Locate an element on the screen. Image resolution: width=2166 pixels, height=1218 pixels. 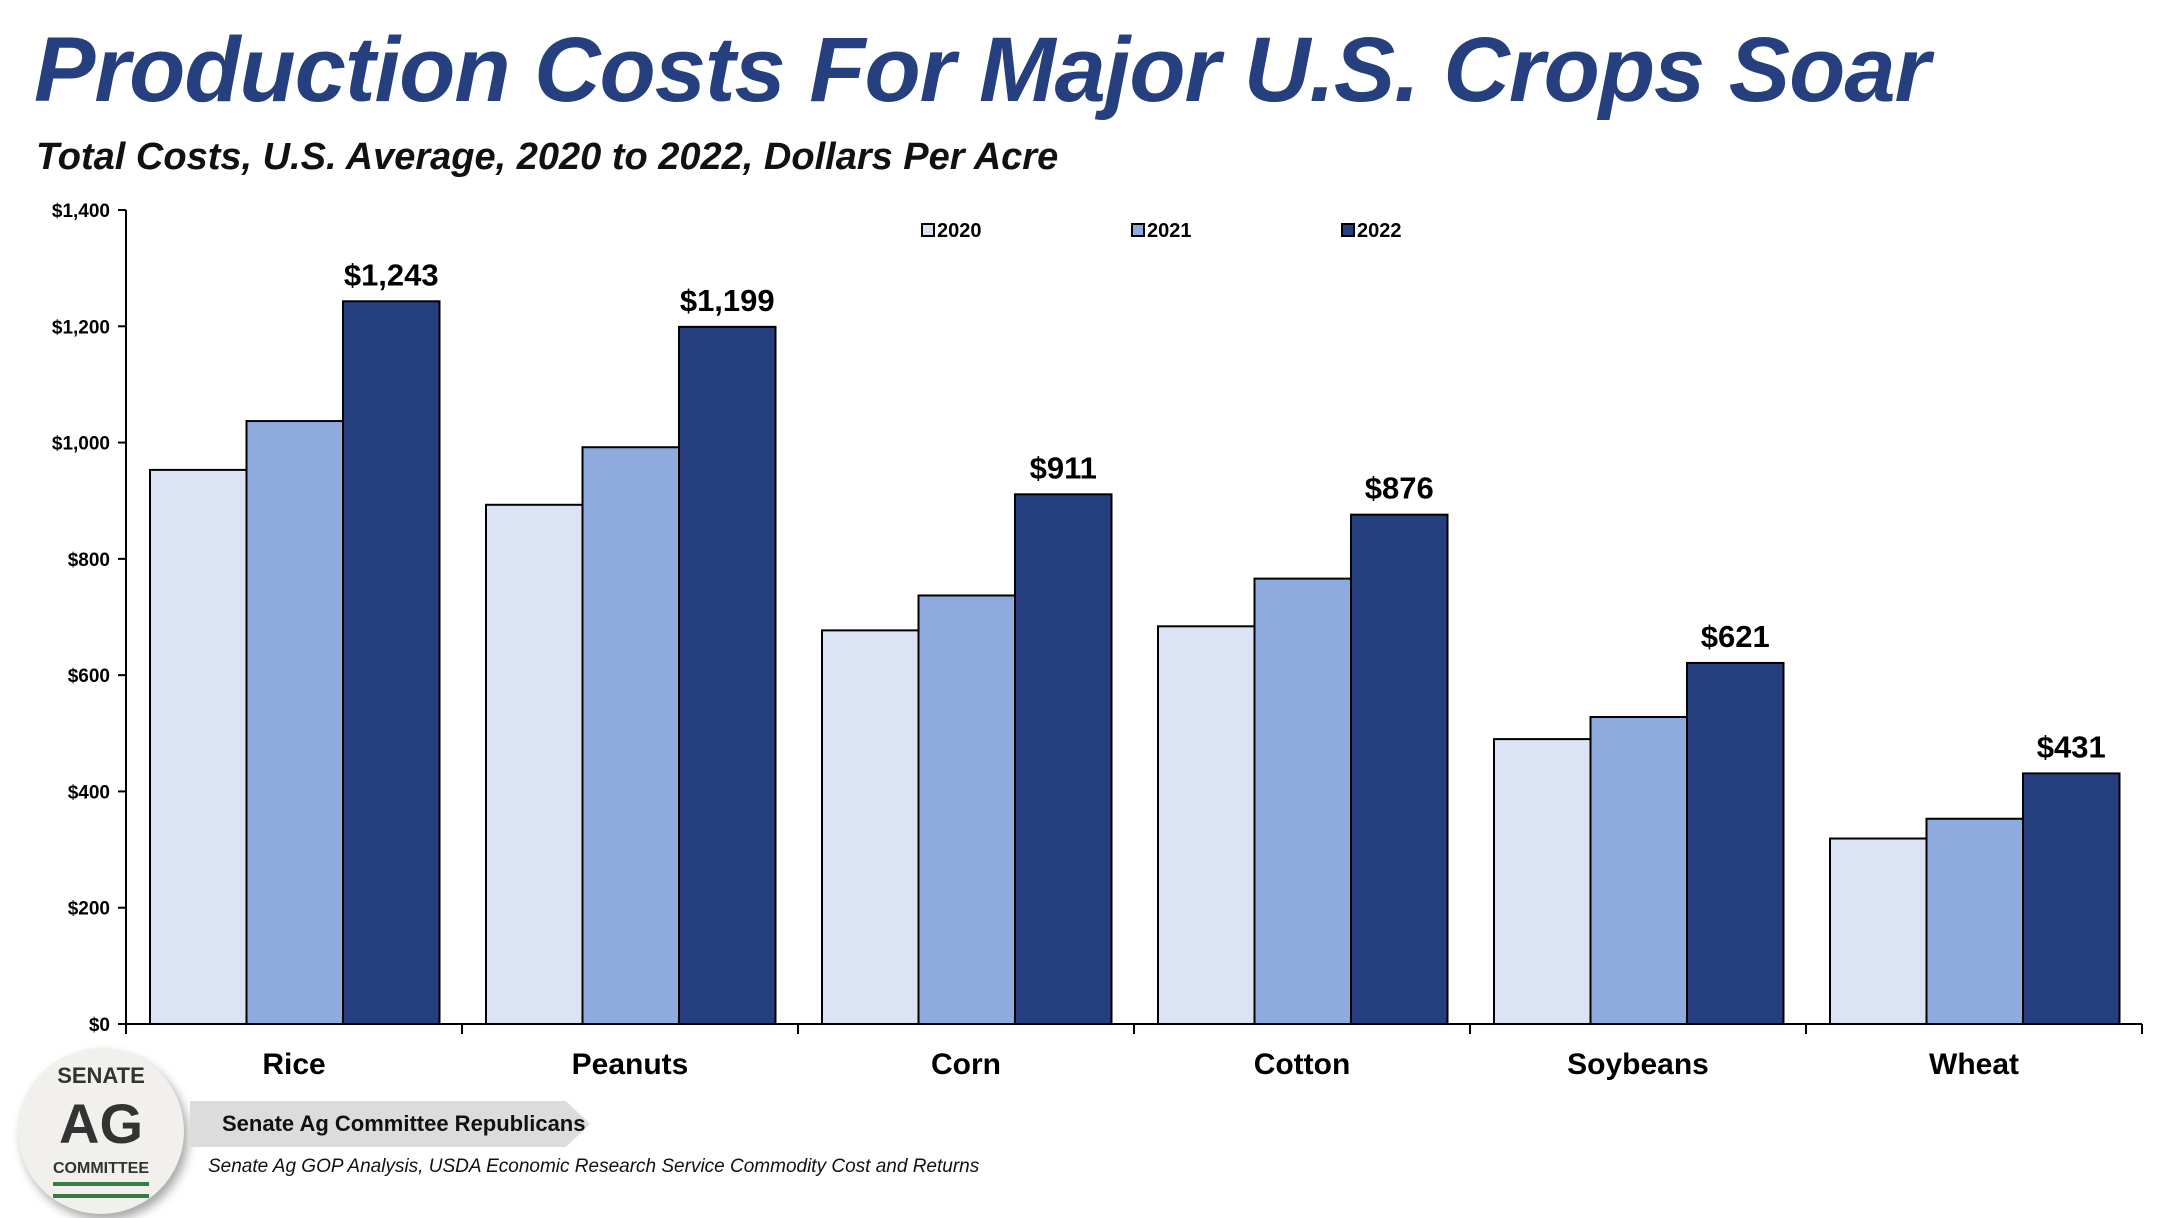
bar-2022-rice is located at coordinates (391, 662).